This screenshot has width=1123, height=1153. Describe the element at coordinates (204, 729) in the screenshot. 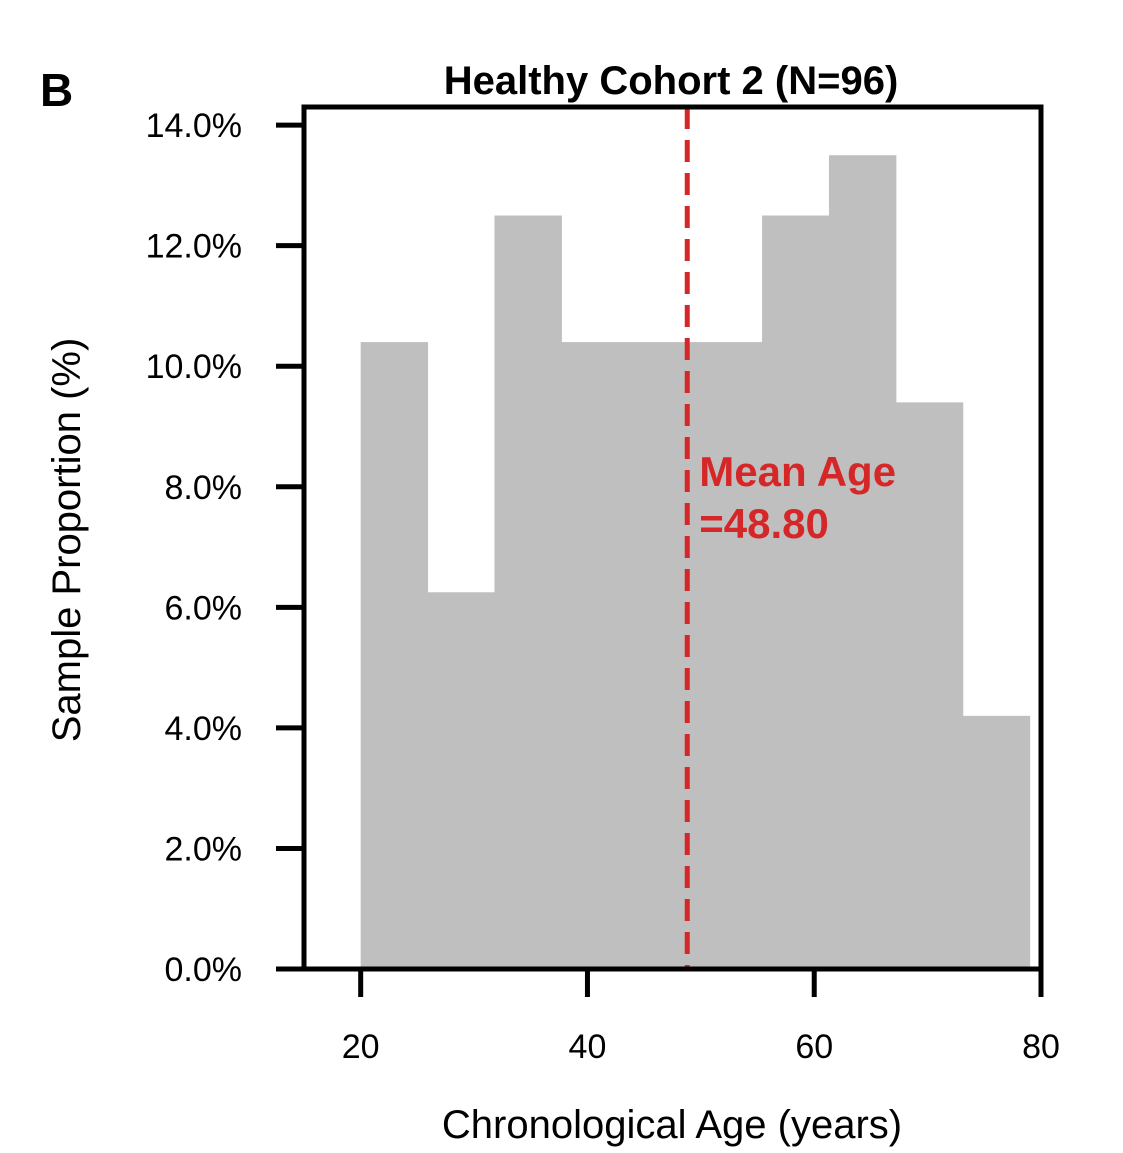

I see `y-tick-label: 4.0%` at that location.